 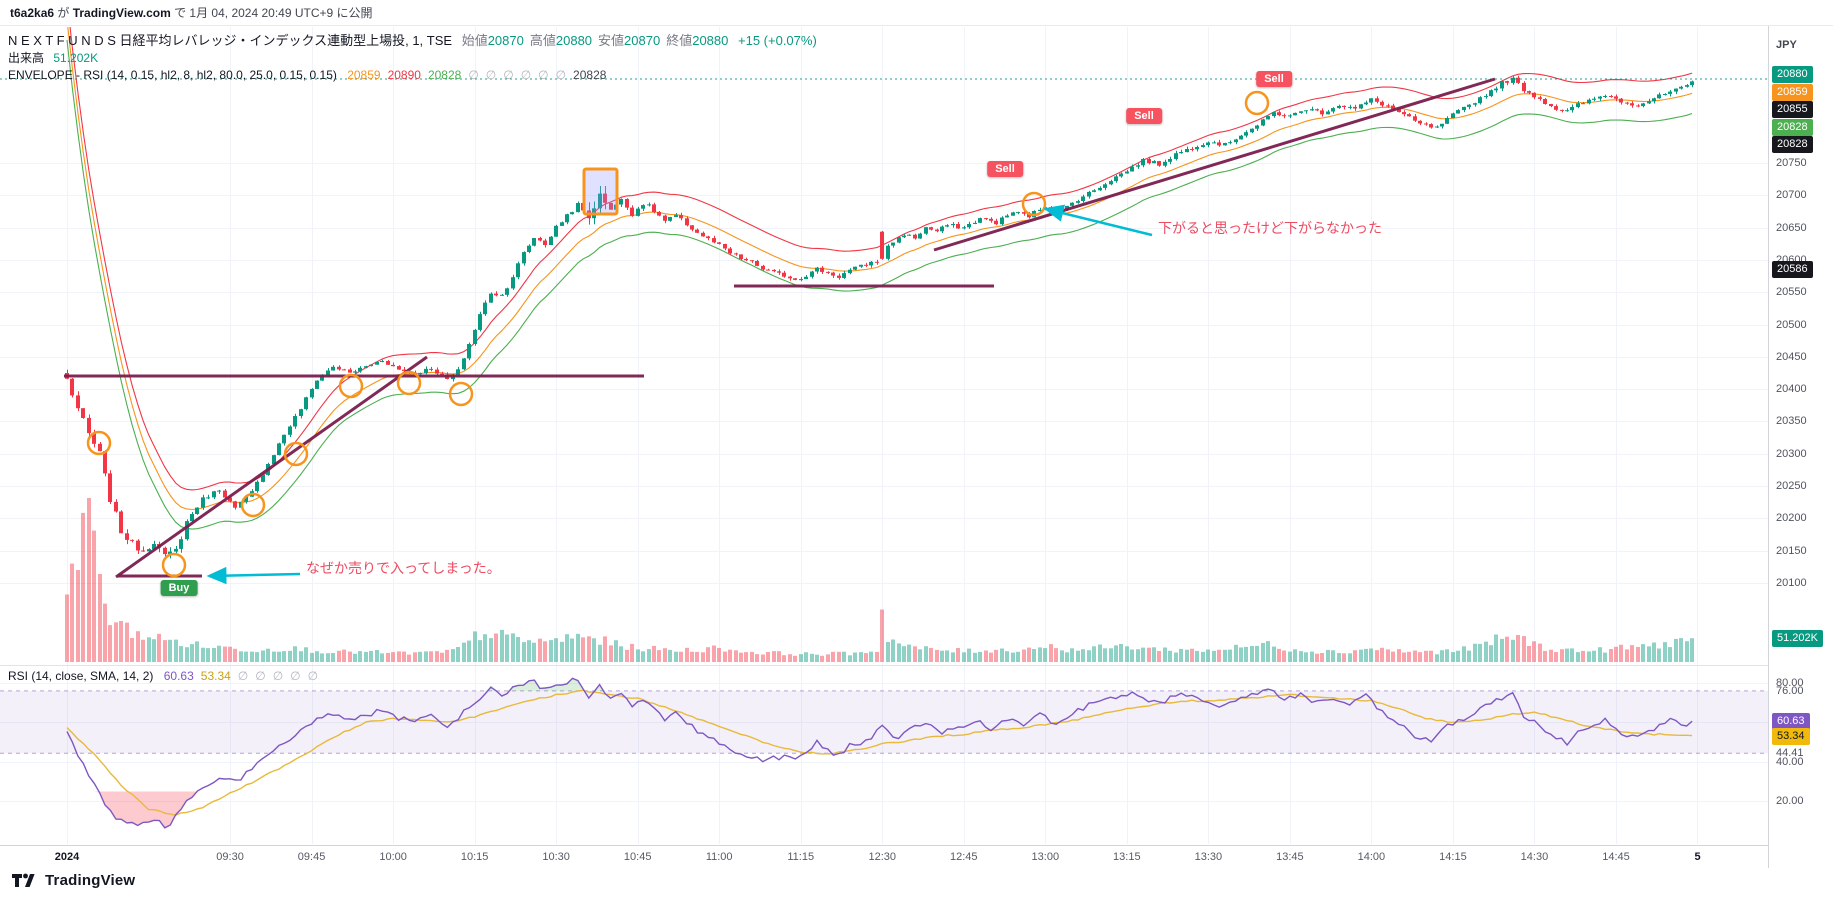 What do you see at coordinates (121, 13) in the screenshot?
I see `site-link: TradingView.com` at bounding box center [121, 13].